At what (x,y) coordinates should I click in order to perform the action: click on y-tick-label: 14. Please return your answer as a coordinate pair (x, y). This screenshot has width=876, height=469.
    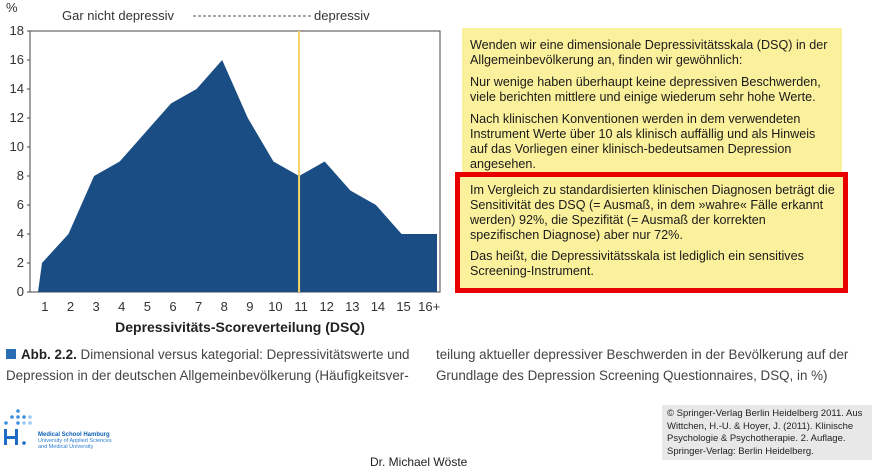
    Looking at the image, I should click on (17, 88).